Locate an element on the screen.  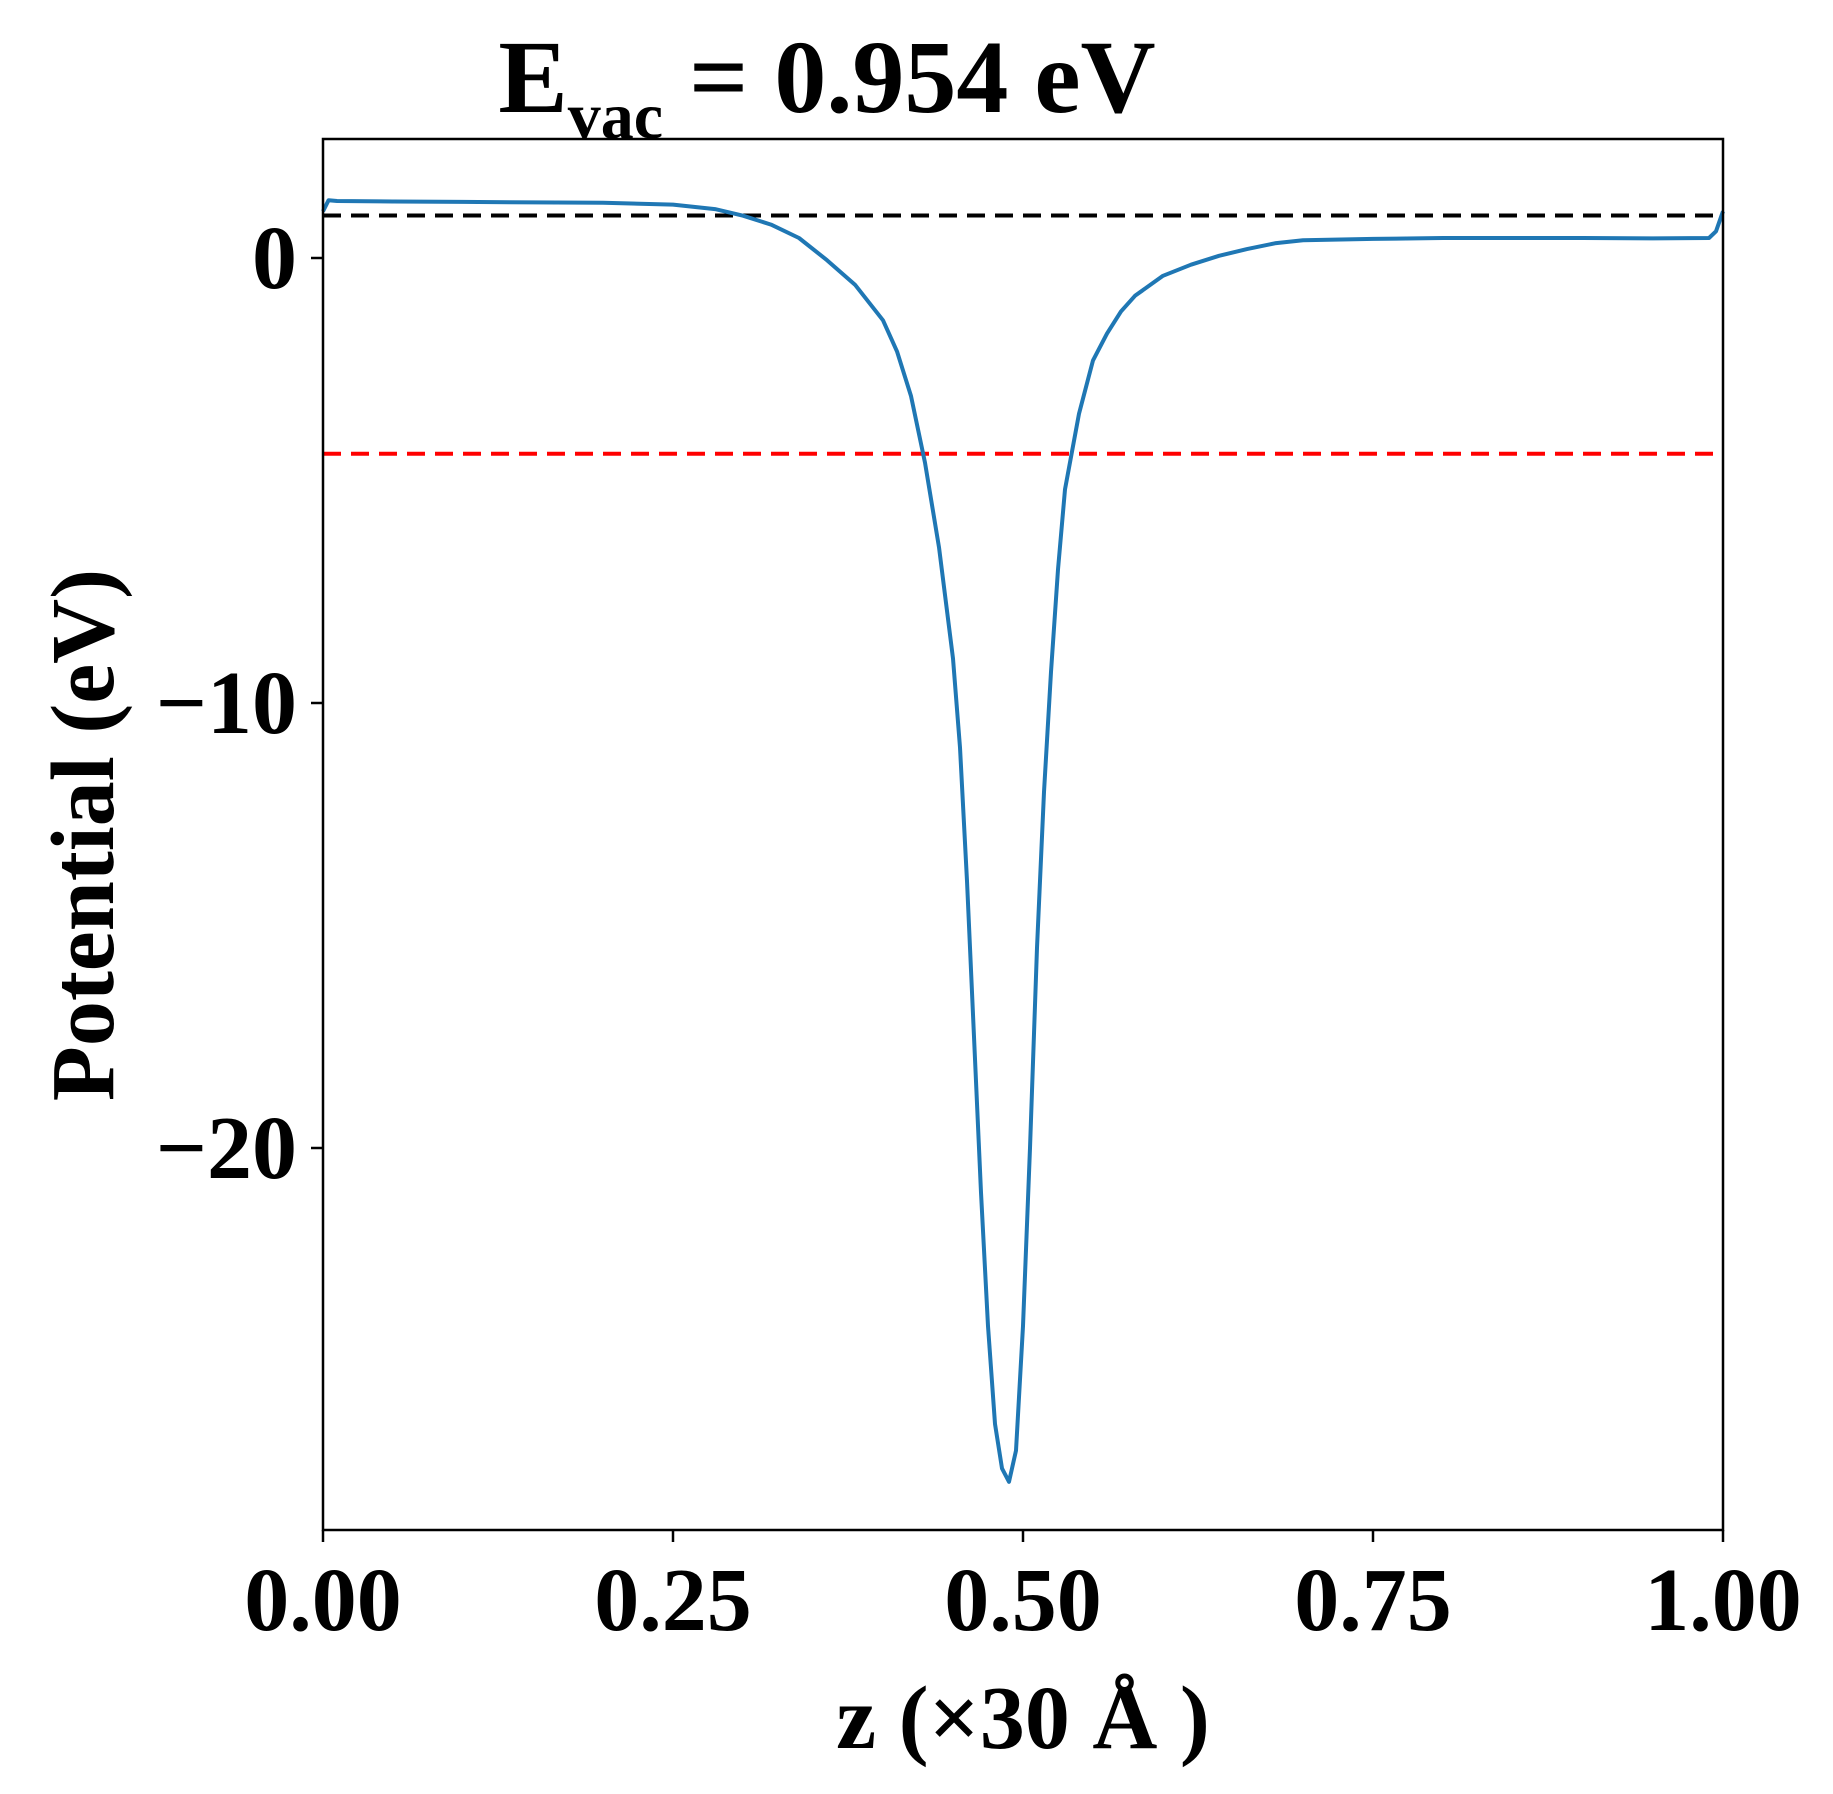
y-axis: 0 −10 −20 is located at coordinates (239, 703).